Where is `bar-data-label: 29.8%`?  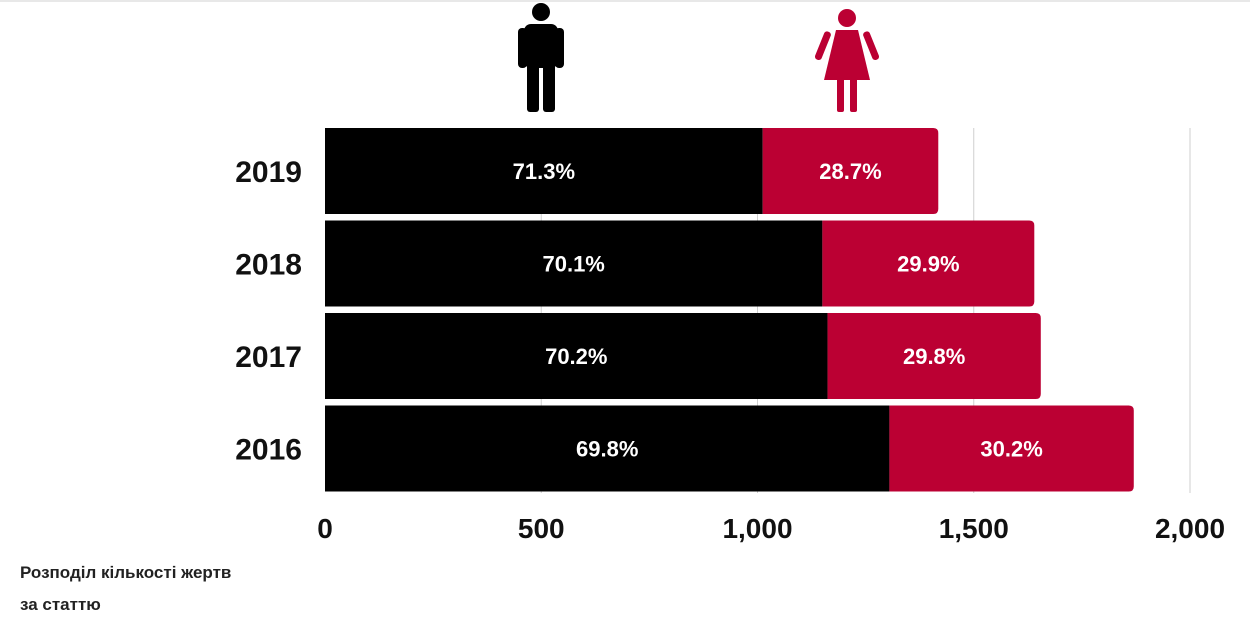 bar-data-label: 29.8% is located at coordinates (934, 356).